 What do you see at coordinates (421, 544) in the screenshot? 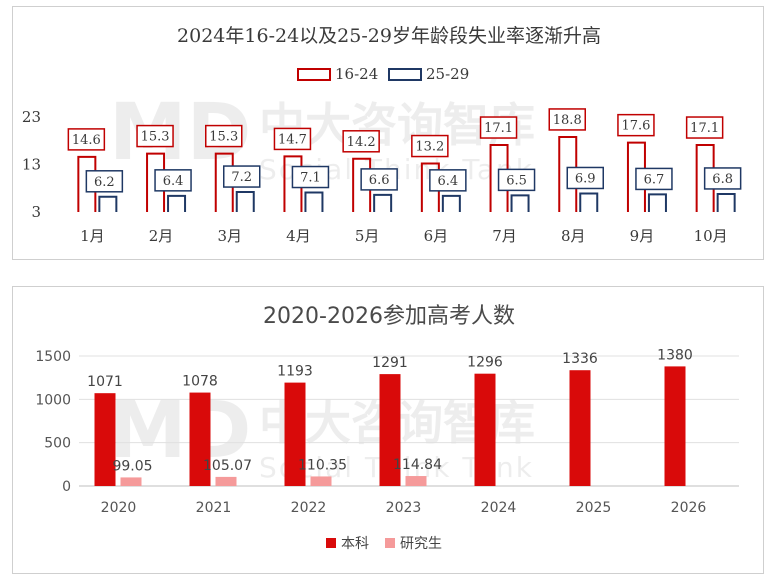
I see `legend-label-研究生: 研究生` at bounding box center [421, 544].